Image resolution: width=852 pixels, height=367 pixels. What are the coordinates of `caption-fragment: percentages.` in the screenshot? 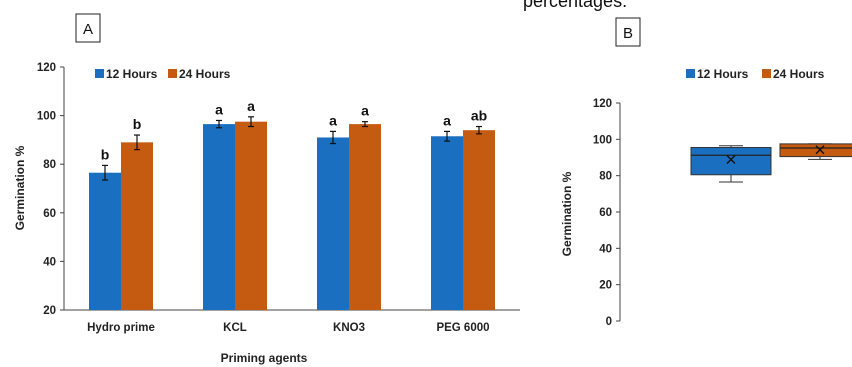 It's located at (426, 7).